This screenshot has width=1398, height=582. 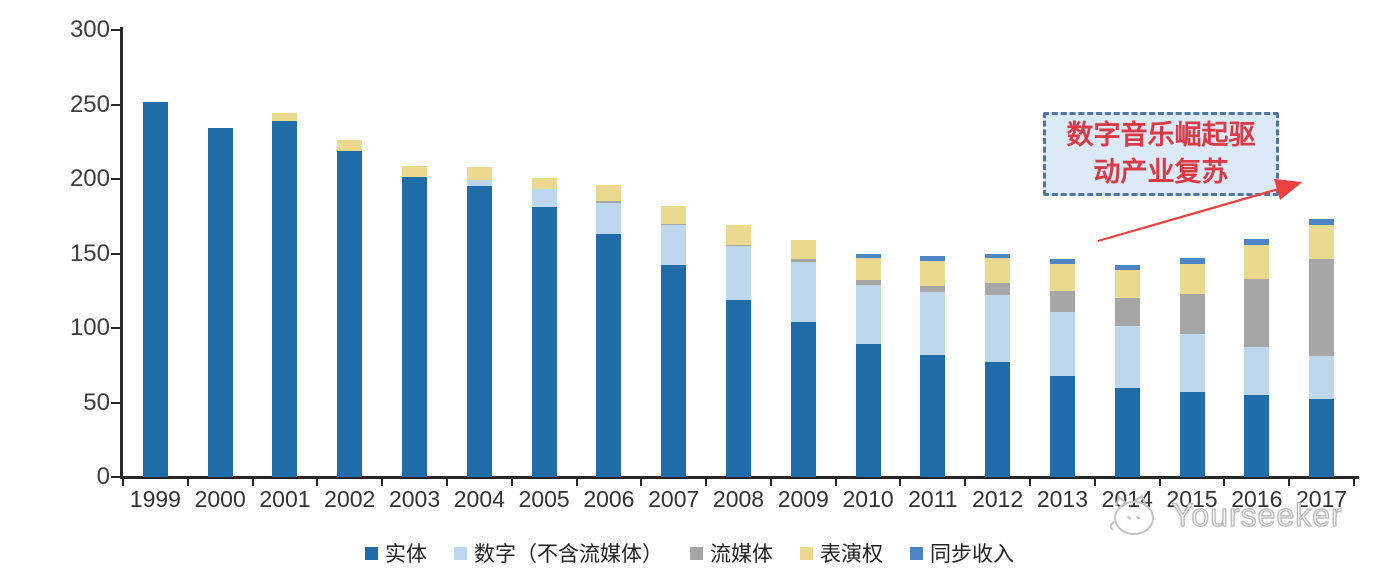 I want to click on x-axis-label: 2017, so click(x=1322, y=499).